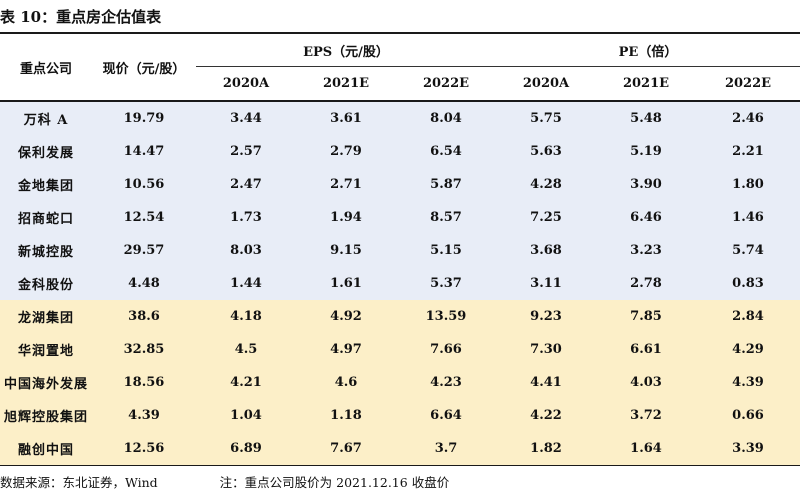  What do you see at coordinates (446, 250) in the screenshot?
I see `eps-cell: 5.15` at bounding box center [446, 250].